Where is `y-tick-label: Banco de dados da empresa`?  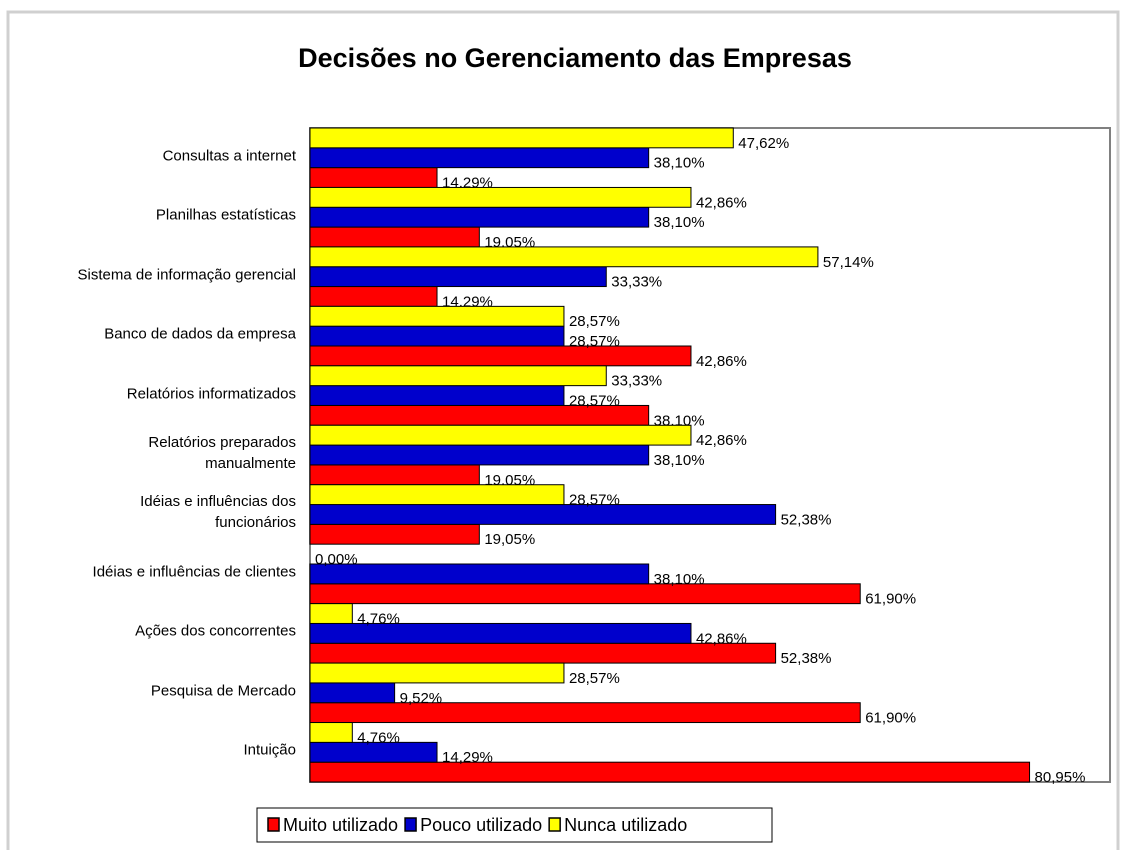 y-tick-label: Banco de dados da empresa is located at coordinates (200, 334).